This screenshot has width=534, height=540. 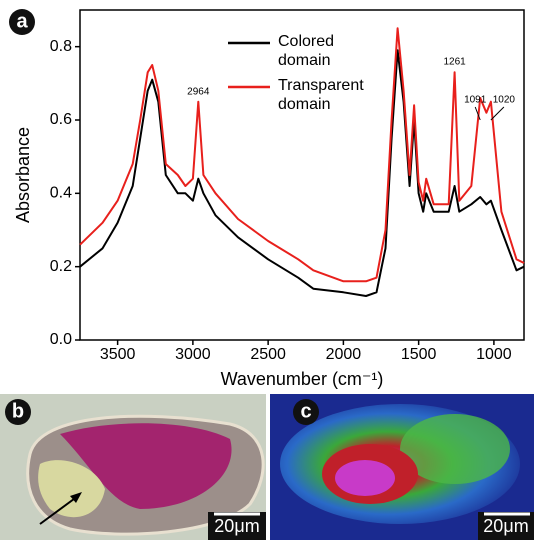 I want to click on panel-letter: b, so click(x=18, y=411).